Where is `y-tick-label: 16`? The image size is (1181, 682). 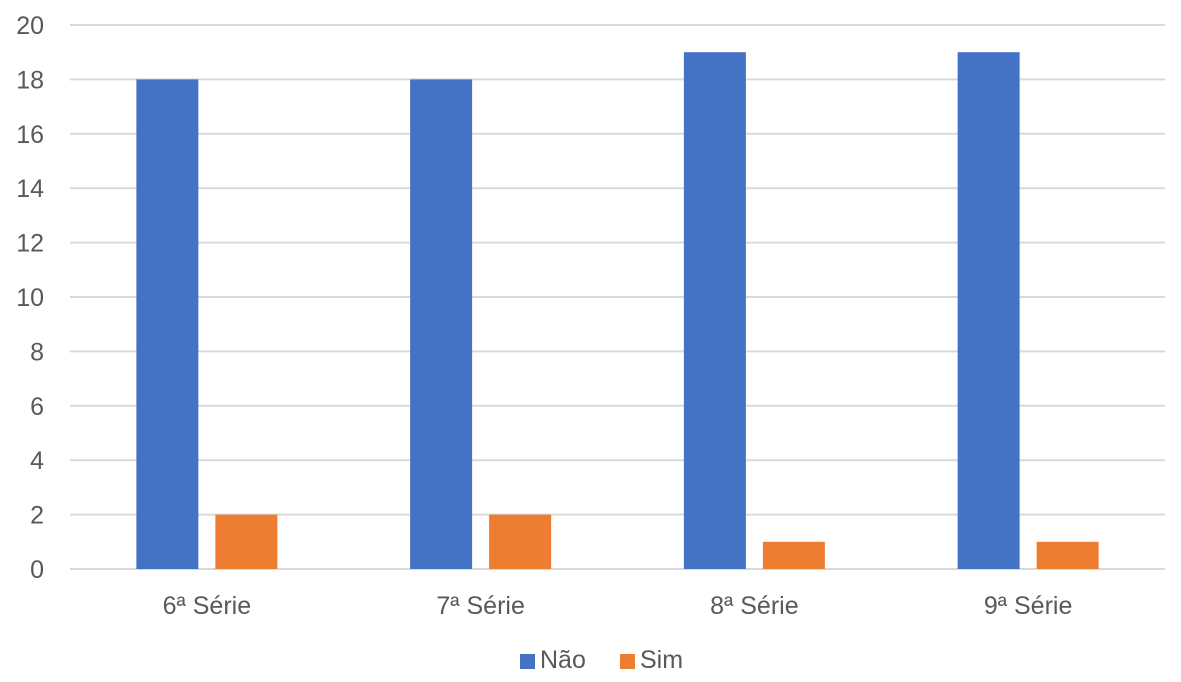 y-tick-label: 16 is located at coordinates (30, 135).